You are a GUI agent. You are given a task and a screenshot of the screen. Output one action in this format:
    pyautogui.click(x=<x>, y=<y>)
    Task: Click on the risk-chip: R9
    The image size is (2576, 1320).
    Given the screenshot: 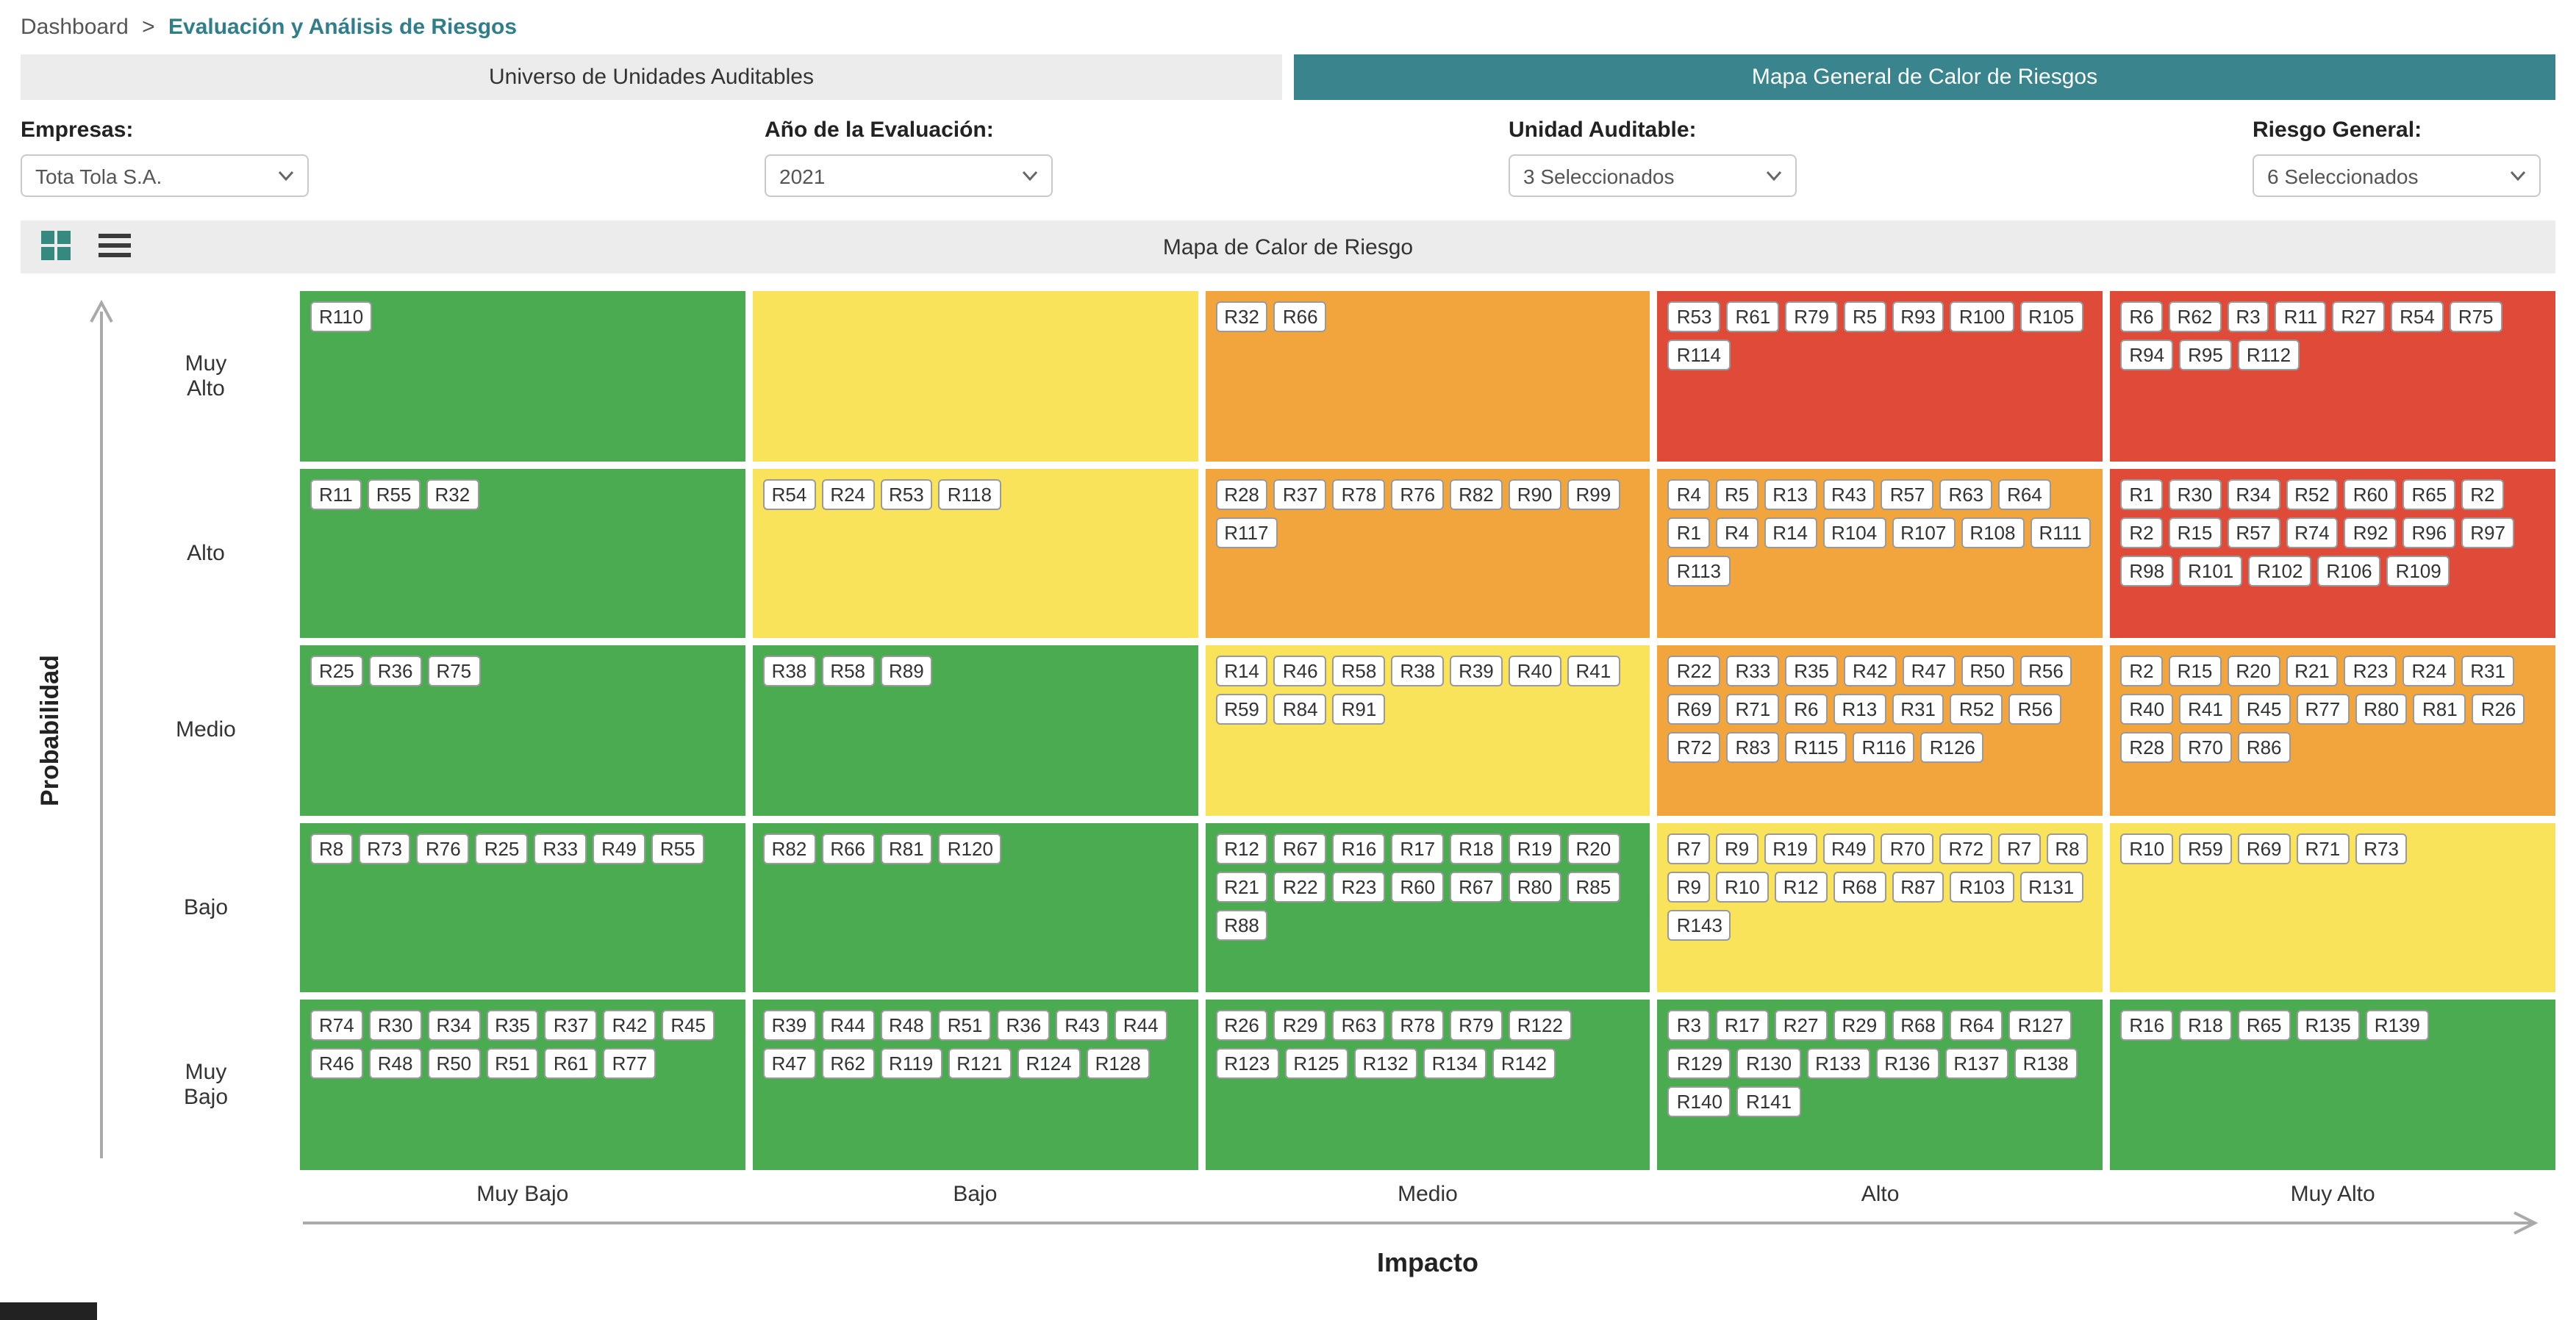 What is the action you would take?
    pyautogui.click(x=1689, y=887)
    